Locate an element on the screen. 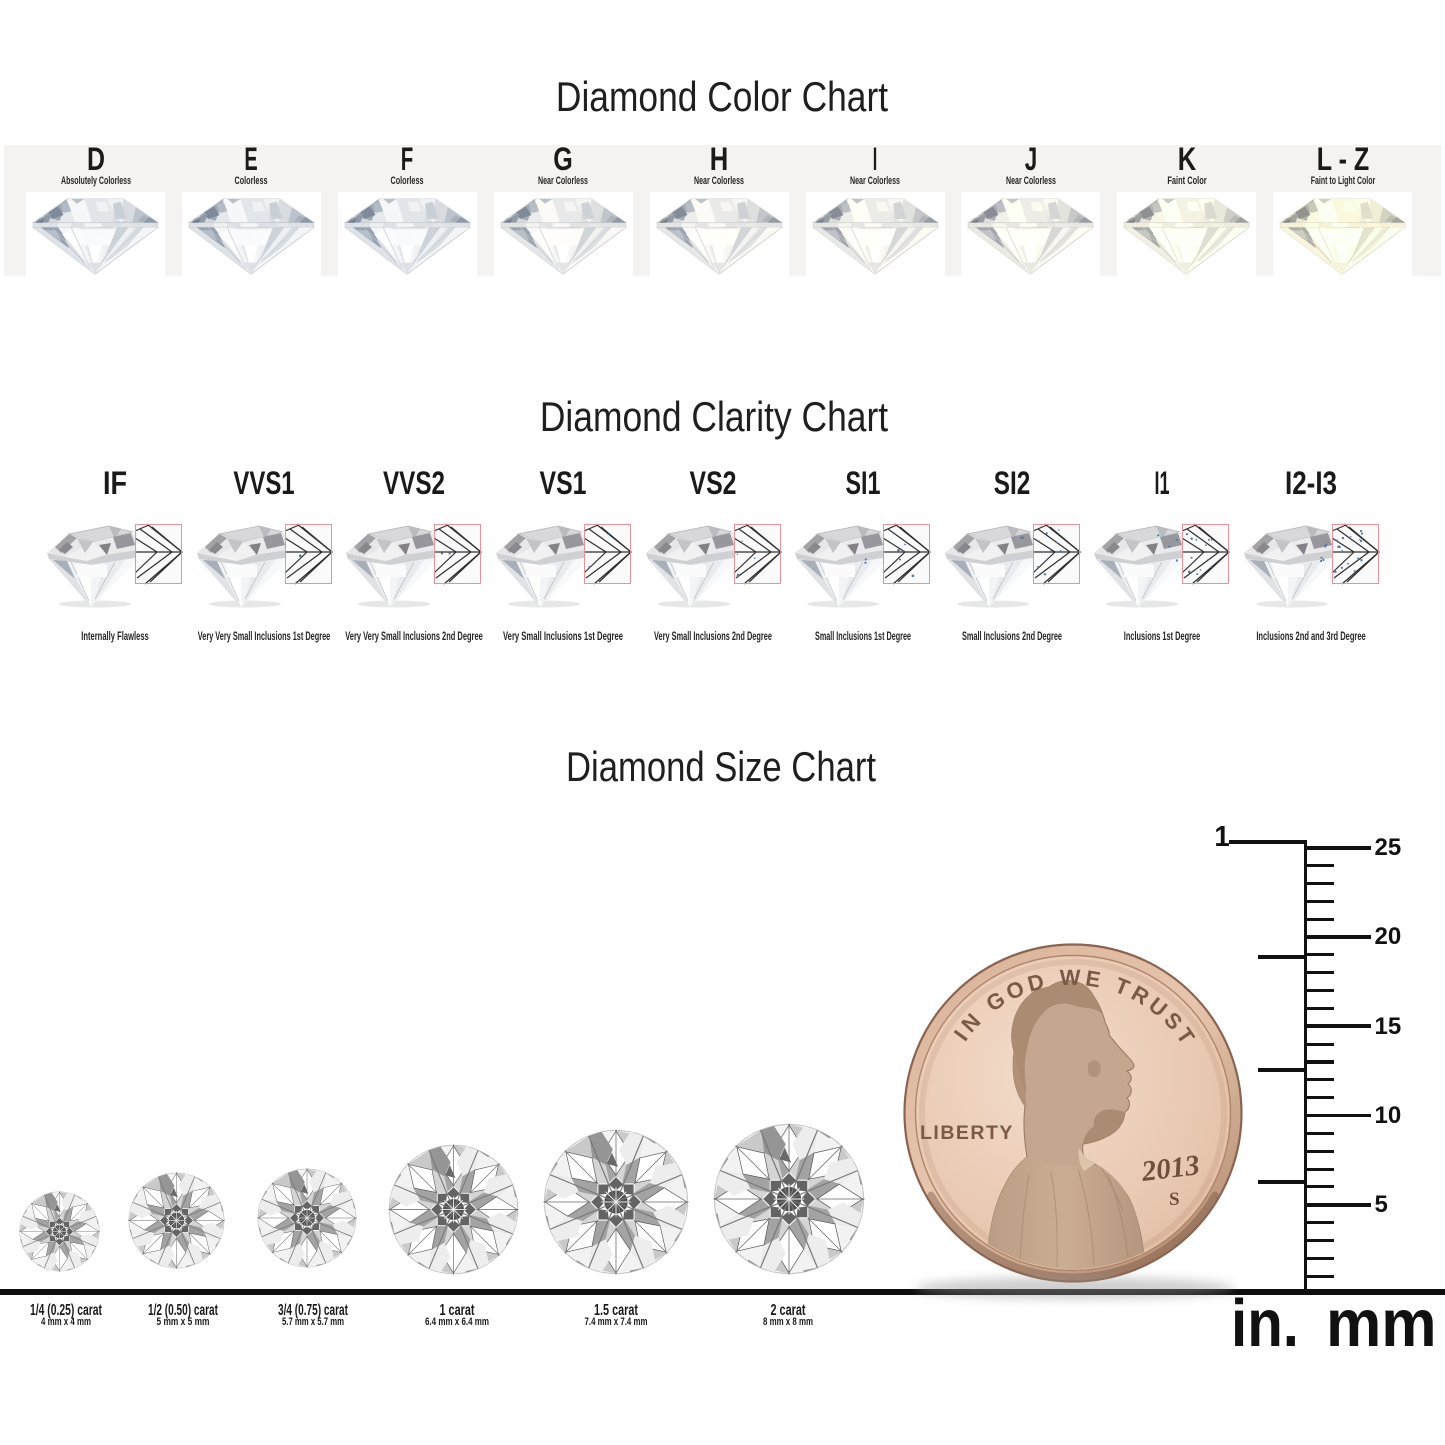  svg-text: 2013 is located at coordinates (1170, 1168).